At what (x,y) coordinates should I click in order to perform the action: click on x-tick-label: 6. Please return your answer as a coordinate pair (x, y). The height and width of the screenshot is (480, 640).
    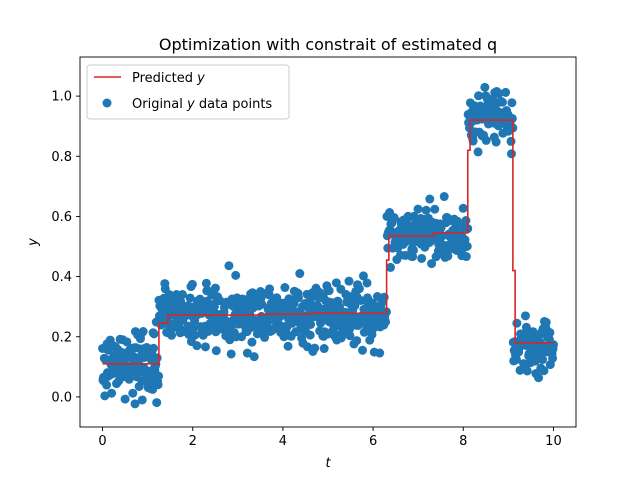
    Looking at the image, I should click on (373, 441).